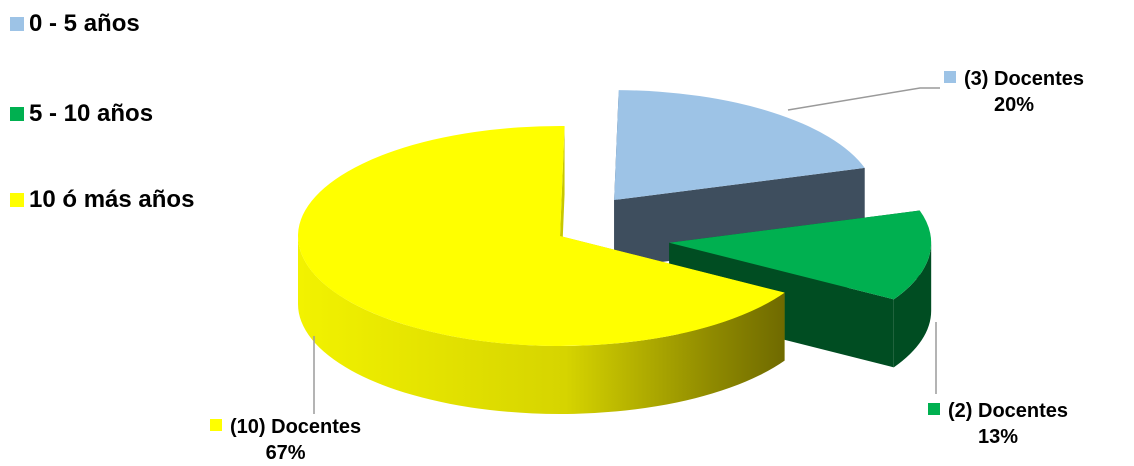  I want to click on legend-label-5-10: 5 - 10 años, so click(91, 113).